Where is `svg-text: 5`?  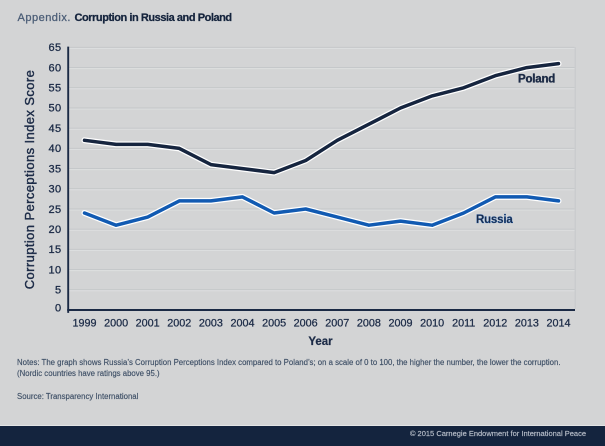
svg-text: 5 is located at coordinates (58, 291).